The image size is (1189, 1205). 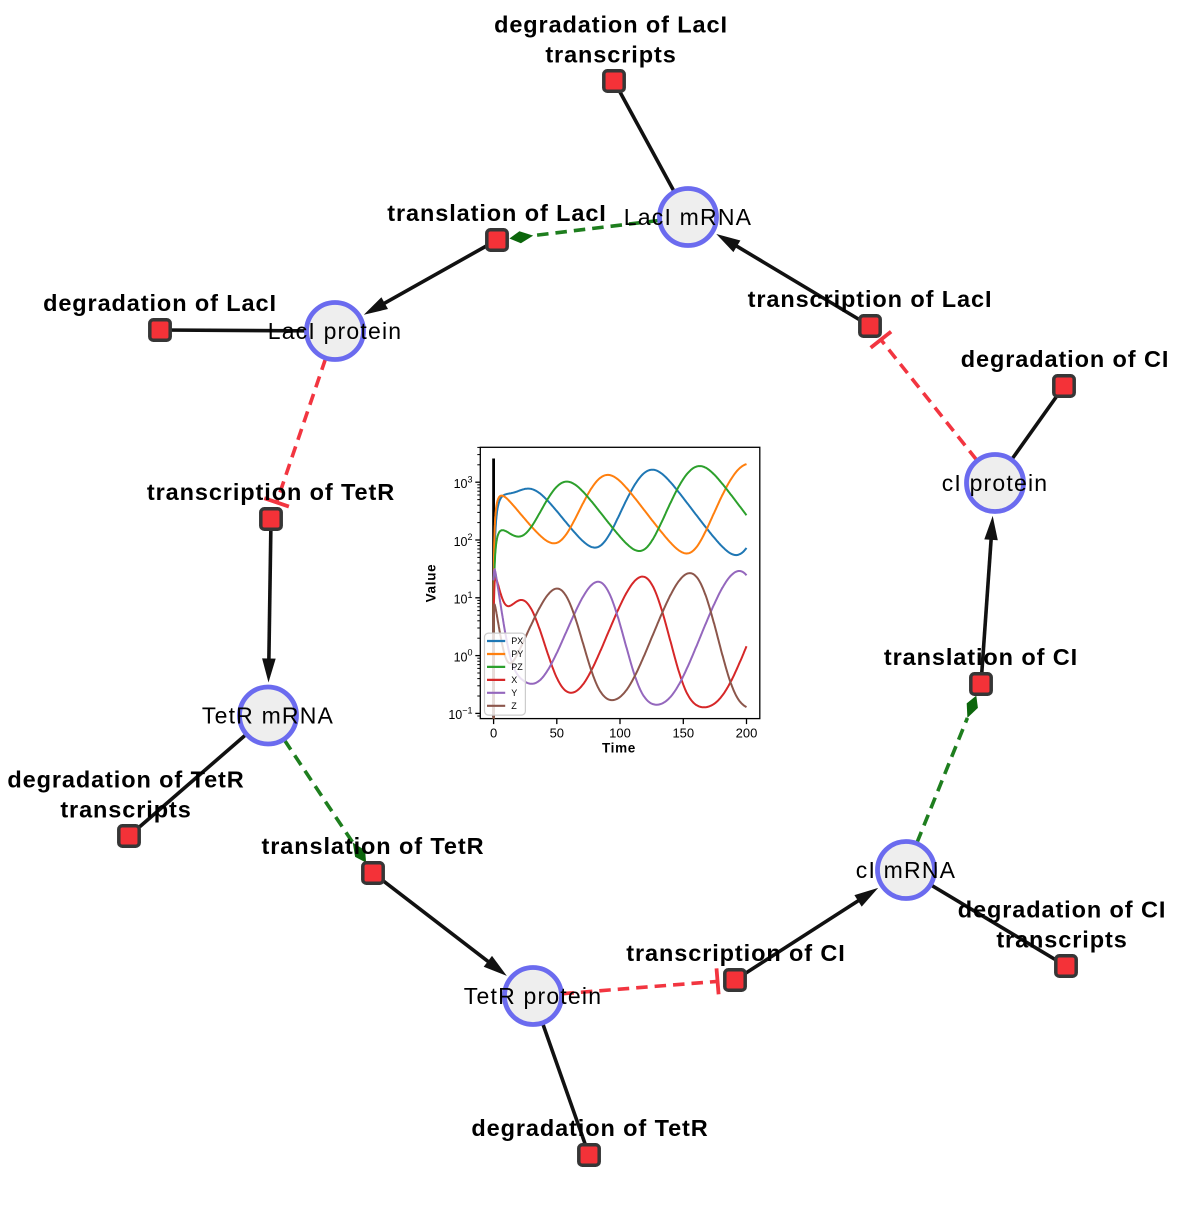 I want to click on svg-text: TetR protein, so click(x=533, y=996).